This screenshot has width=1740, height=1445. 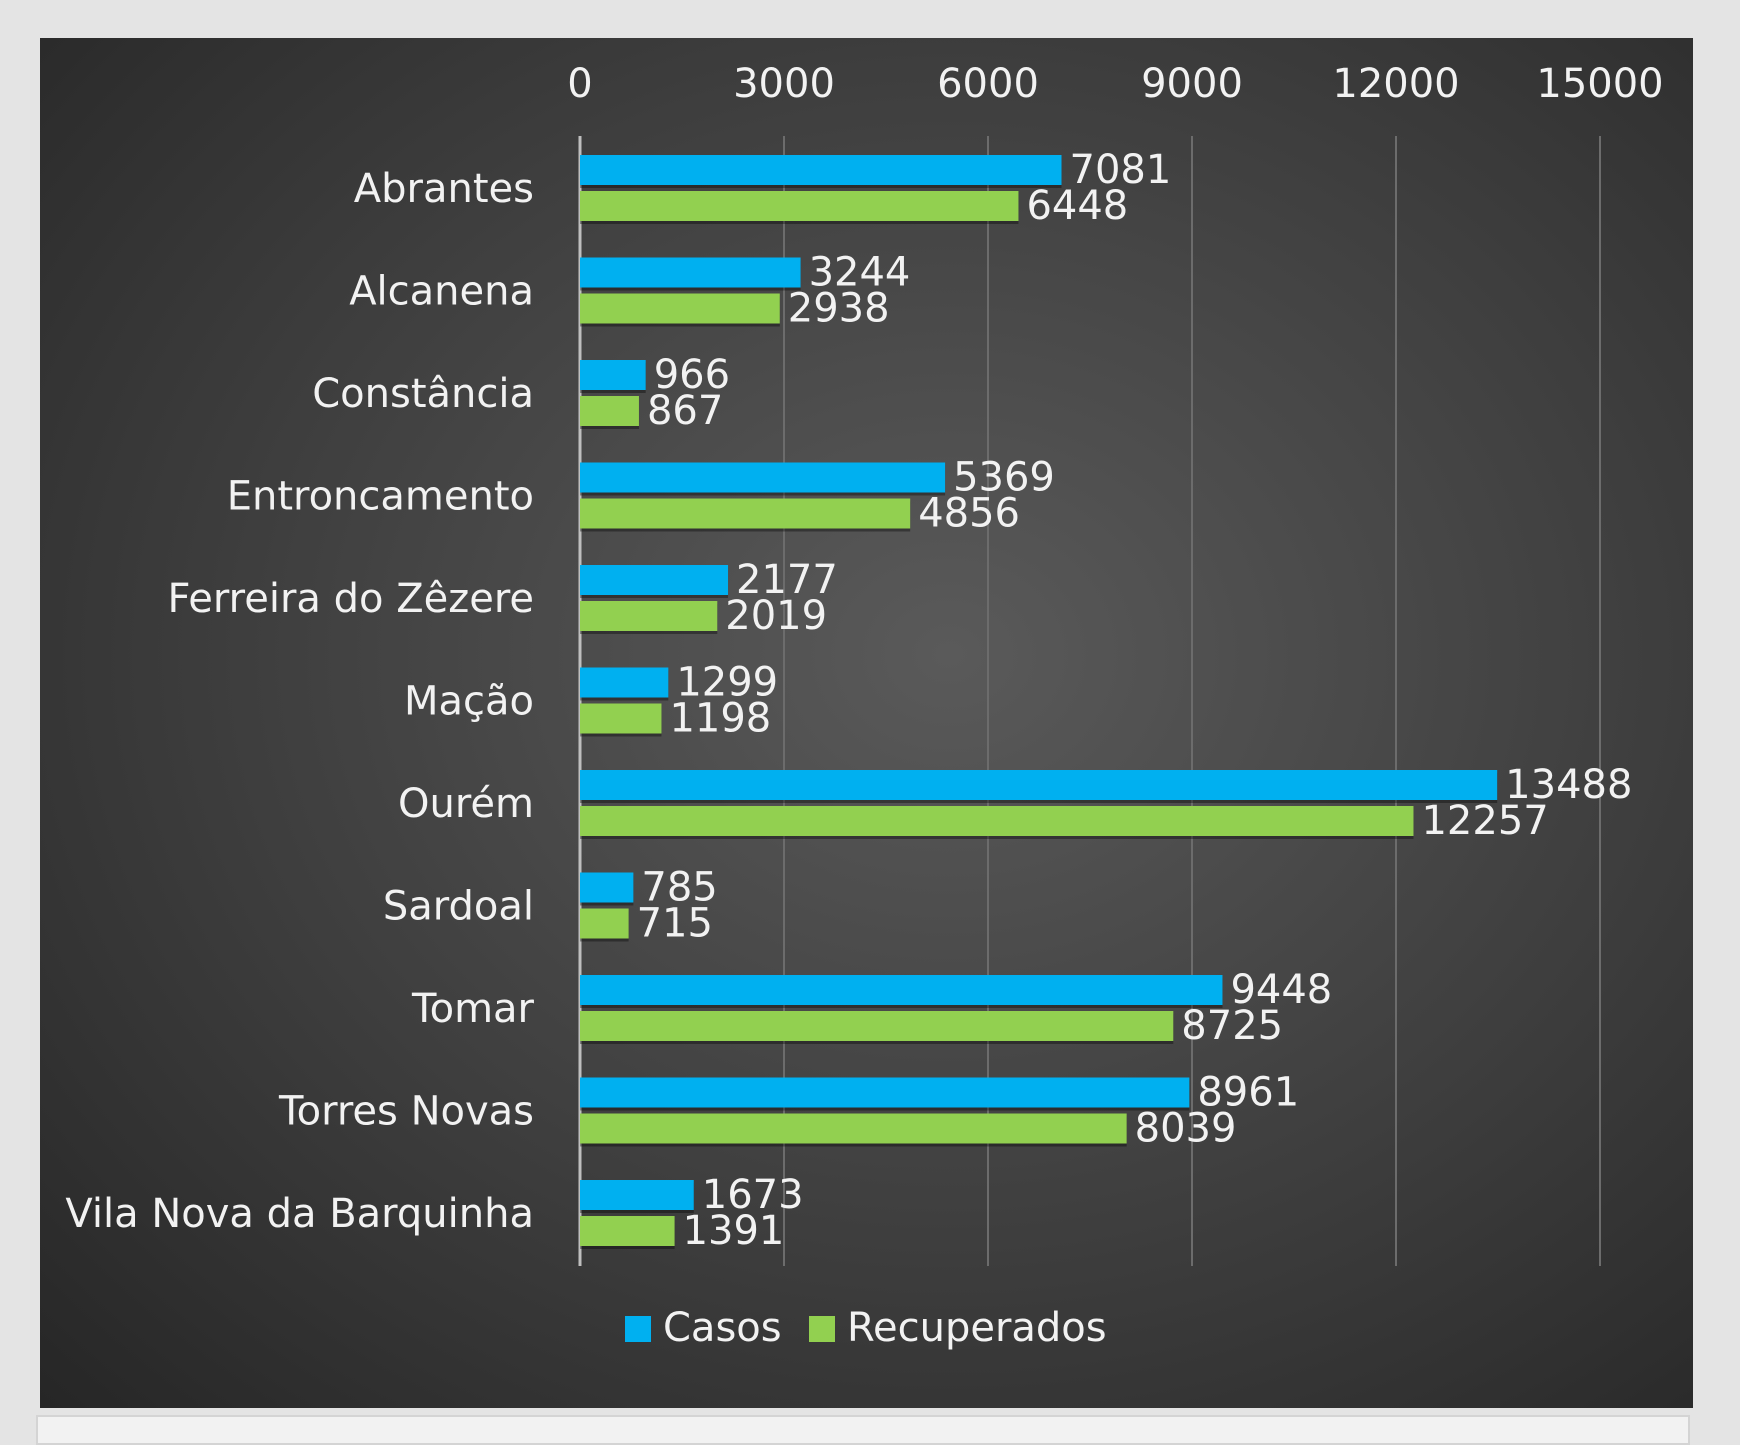 What do you see at coordinates (1004, 478) in the screenshot?
I see `data-label: 5369` at bounding box center [1004, 478].